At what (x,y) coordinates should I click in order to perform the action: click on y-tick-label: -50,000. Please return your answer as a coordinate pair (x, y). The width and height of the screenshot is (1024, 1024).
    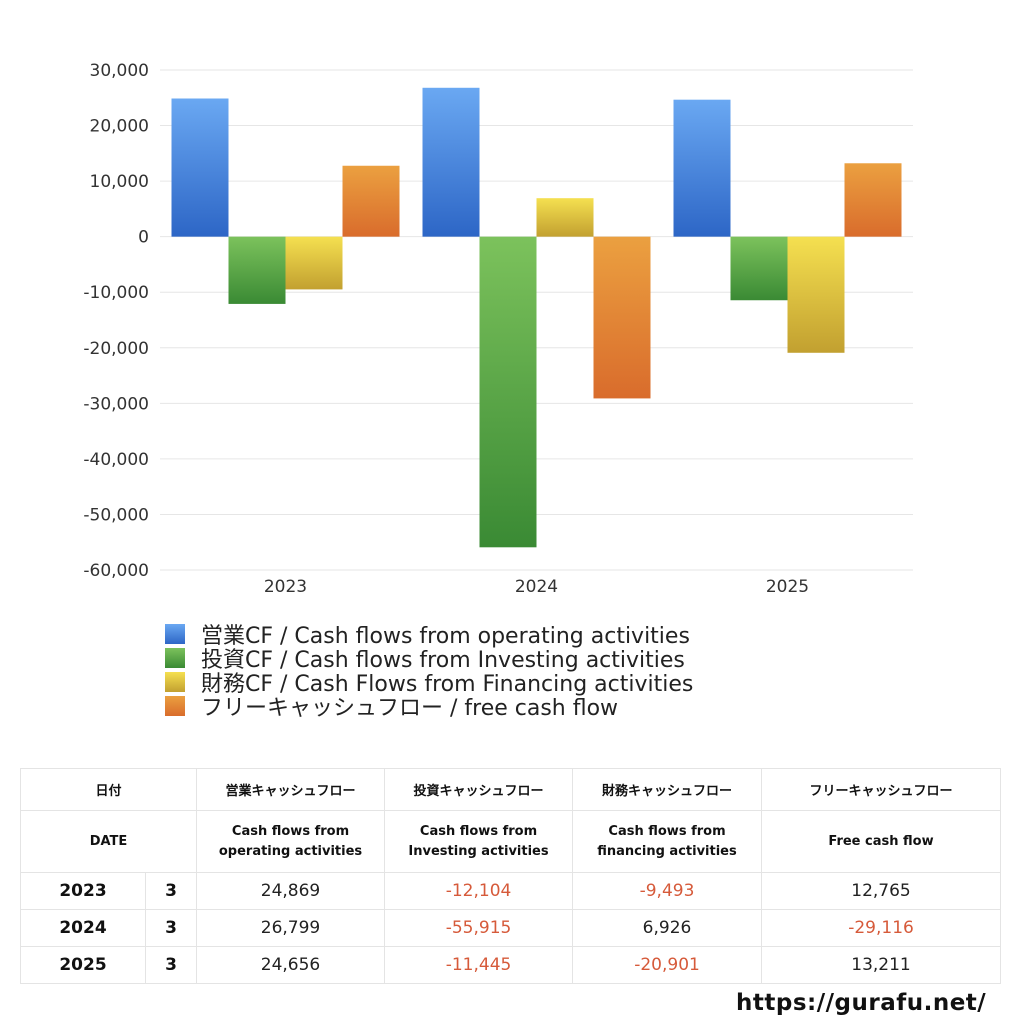
    Looking at the image, I should click on (116, 515).